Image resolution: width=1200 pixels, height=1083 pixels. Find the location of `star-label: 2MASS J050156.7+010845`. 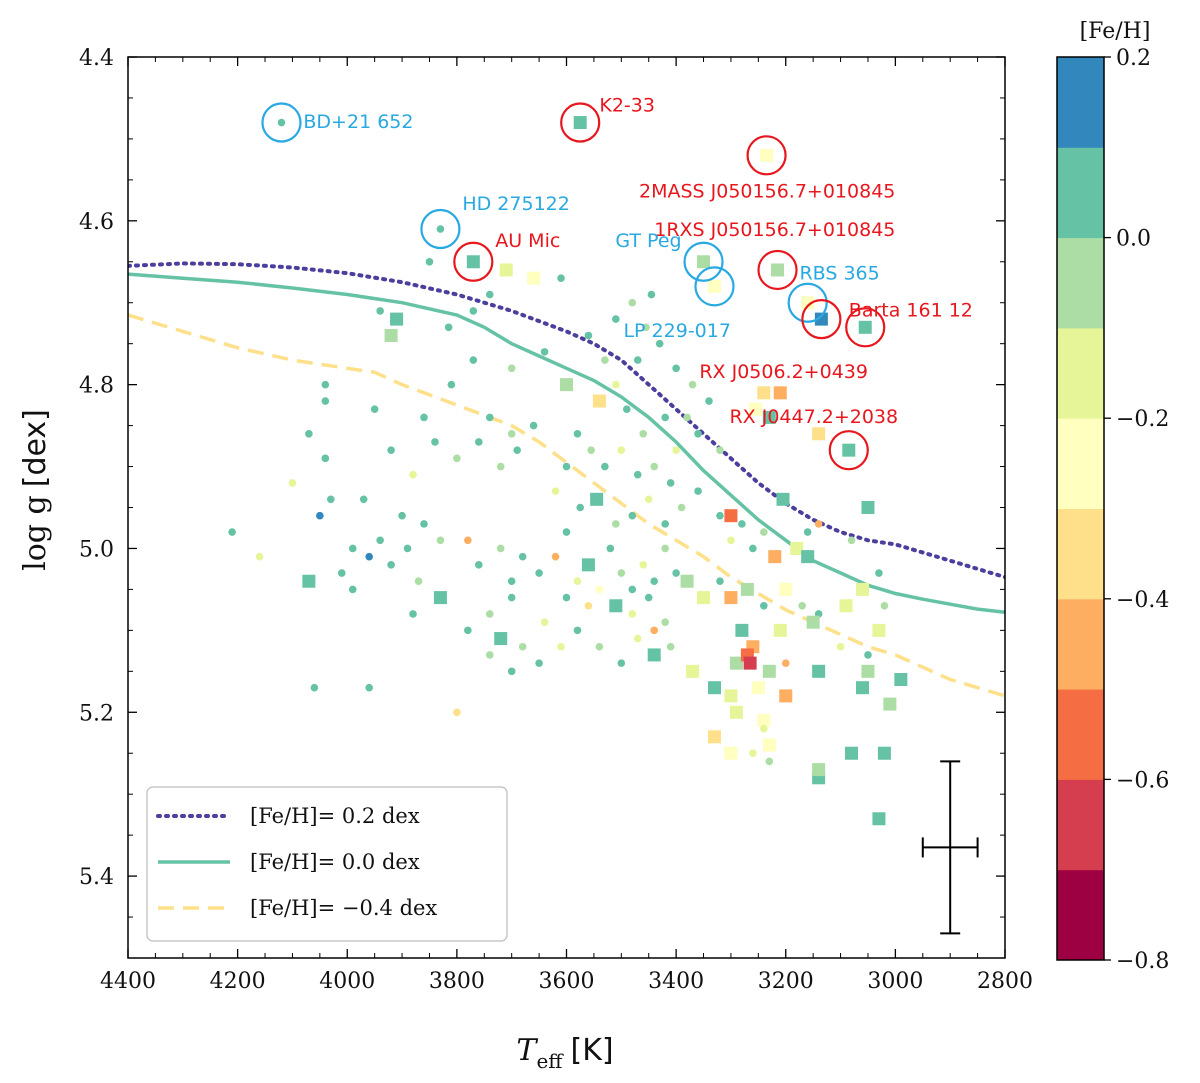

star-label: 2MASS J050156.7+010845 is located at coordinates (767, 192).